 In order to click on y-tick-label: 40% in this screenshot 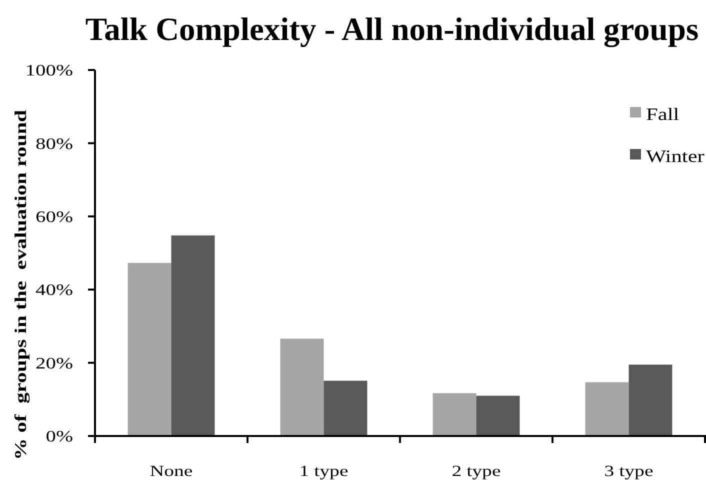, I will do `click(54, 290)`.